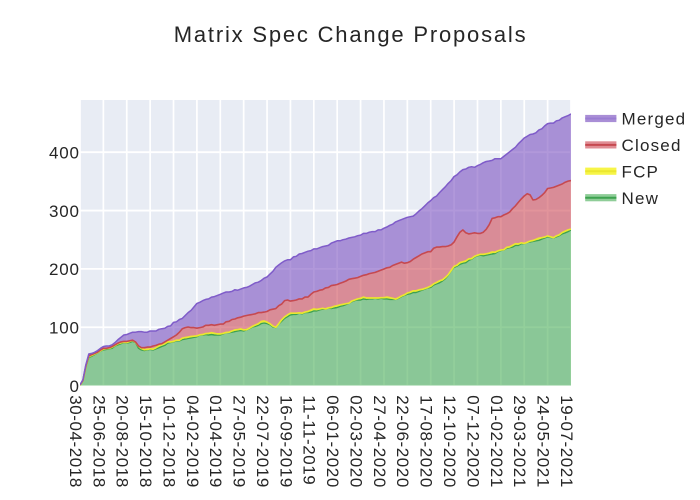  Describe the element at coordinates (145, 441) in the screenshot. I see `svg-text: 15-10-2018` at that location.